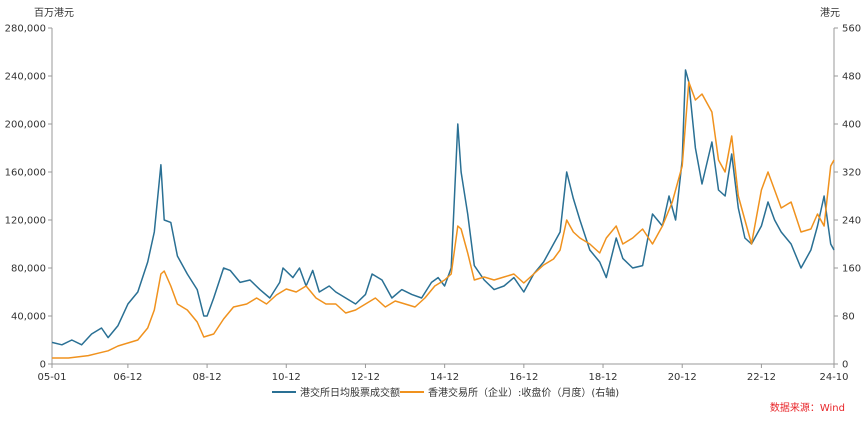 The image size is (865, 422). Describe the element at coordinates (761, 377) in the screenshot. I see `x-tick-label: 22-12` at that location.